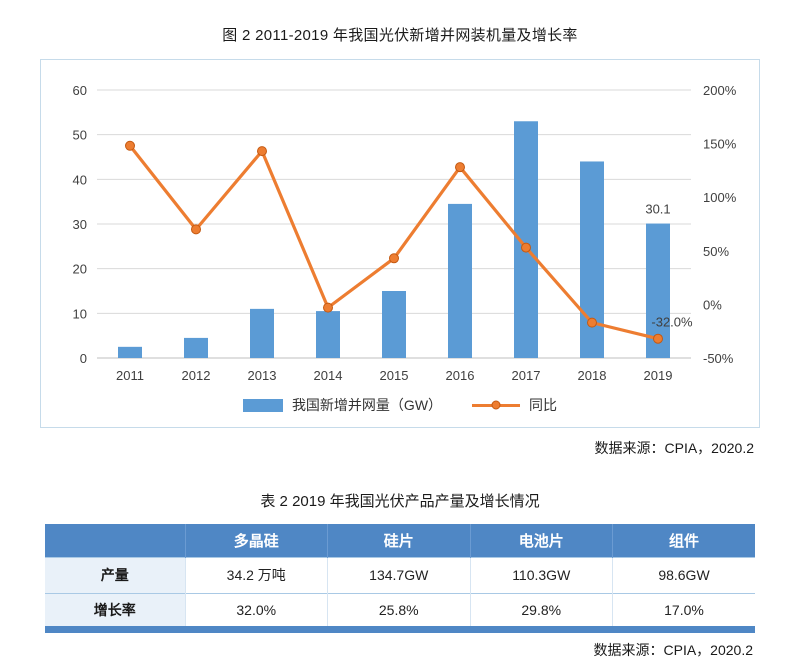 Image resolution: width=800 pixels, height=667 pixels. I want to click on right-axis-tick-label: 50%, so click(716, 251).